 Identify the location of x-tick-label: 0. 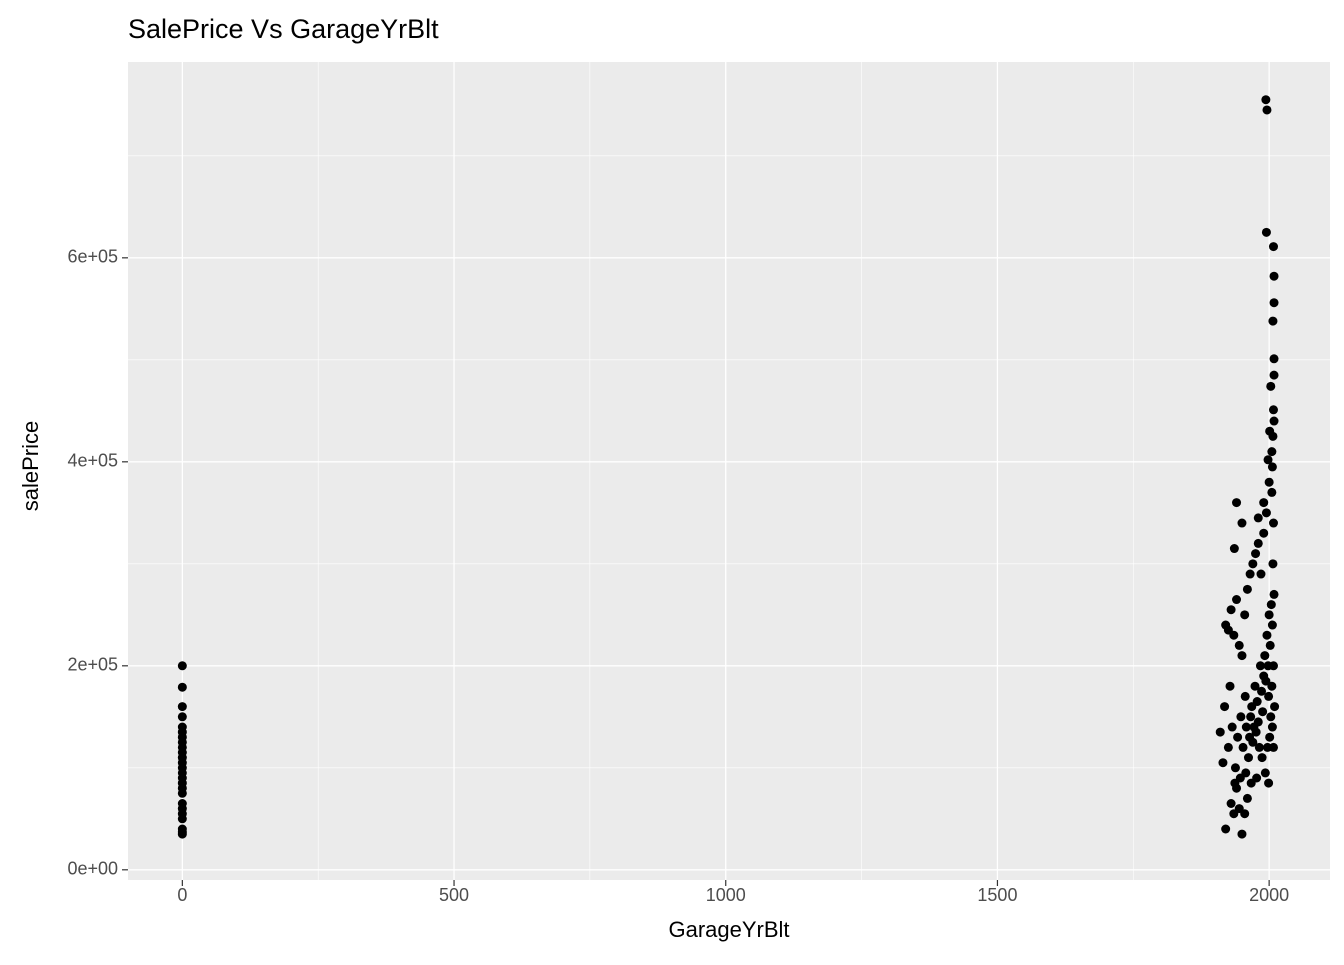
(182, 895).